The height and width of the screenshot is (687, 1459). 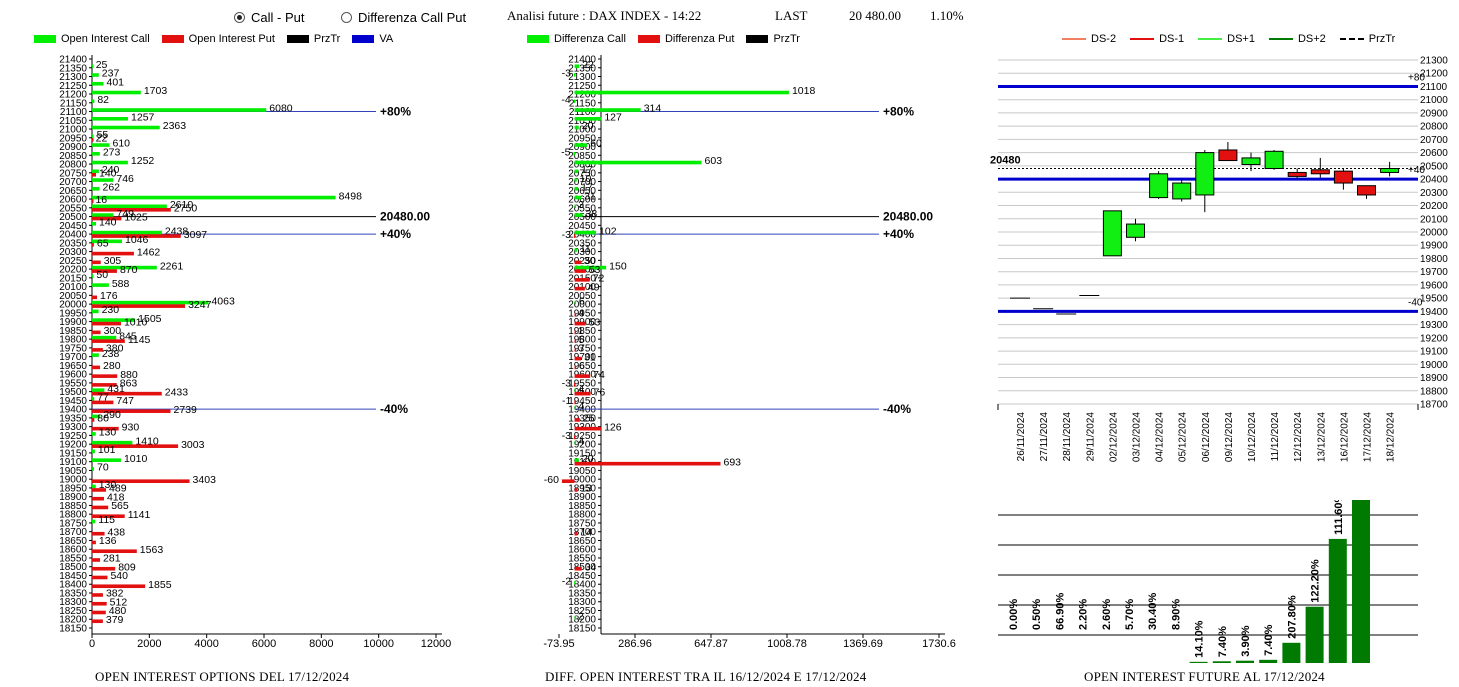 I want to click on strike-label: 20600, so click(x=73, y=200).